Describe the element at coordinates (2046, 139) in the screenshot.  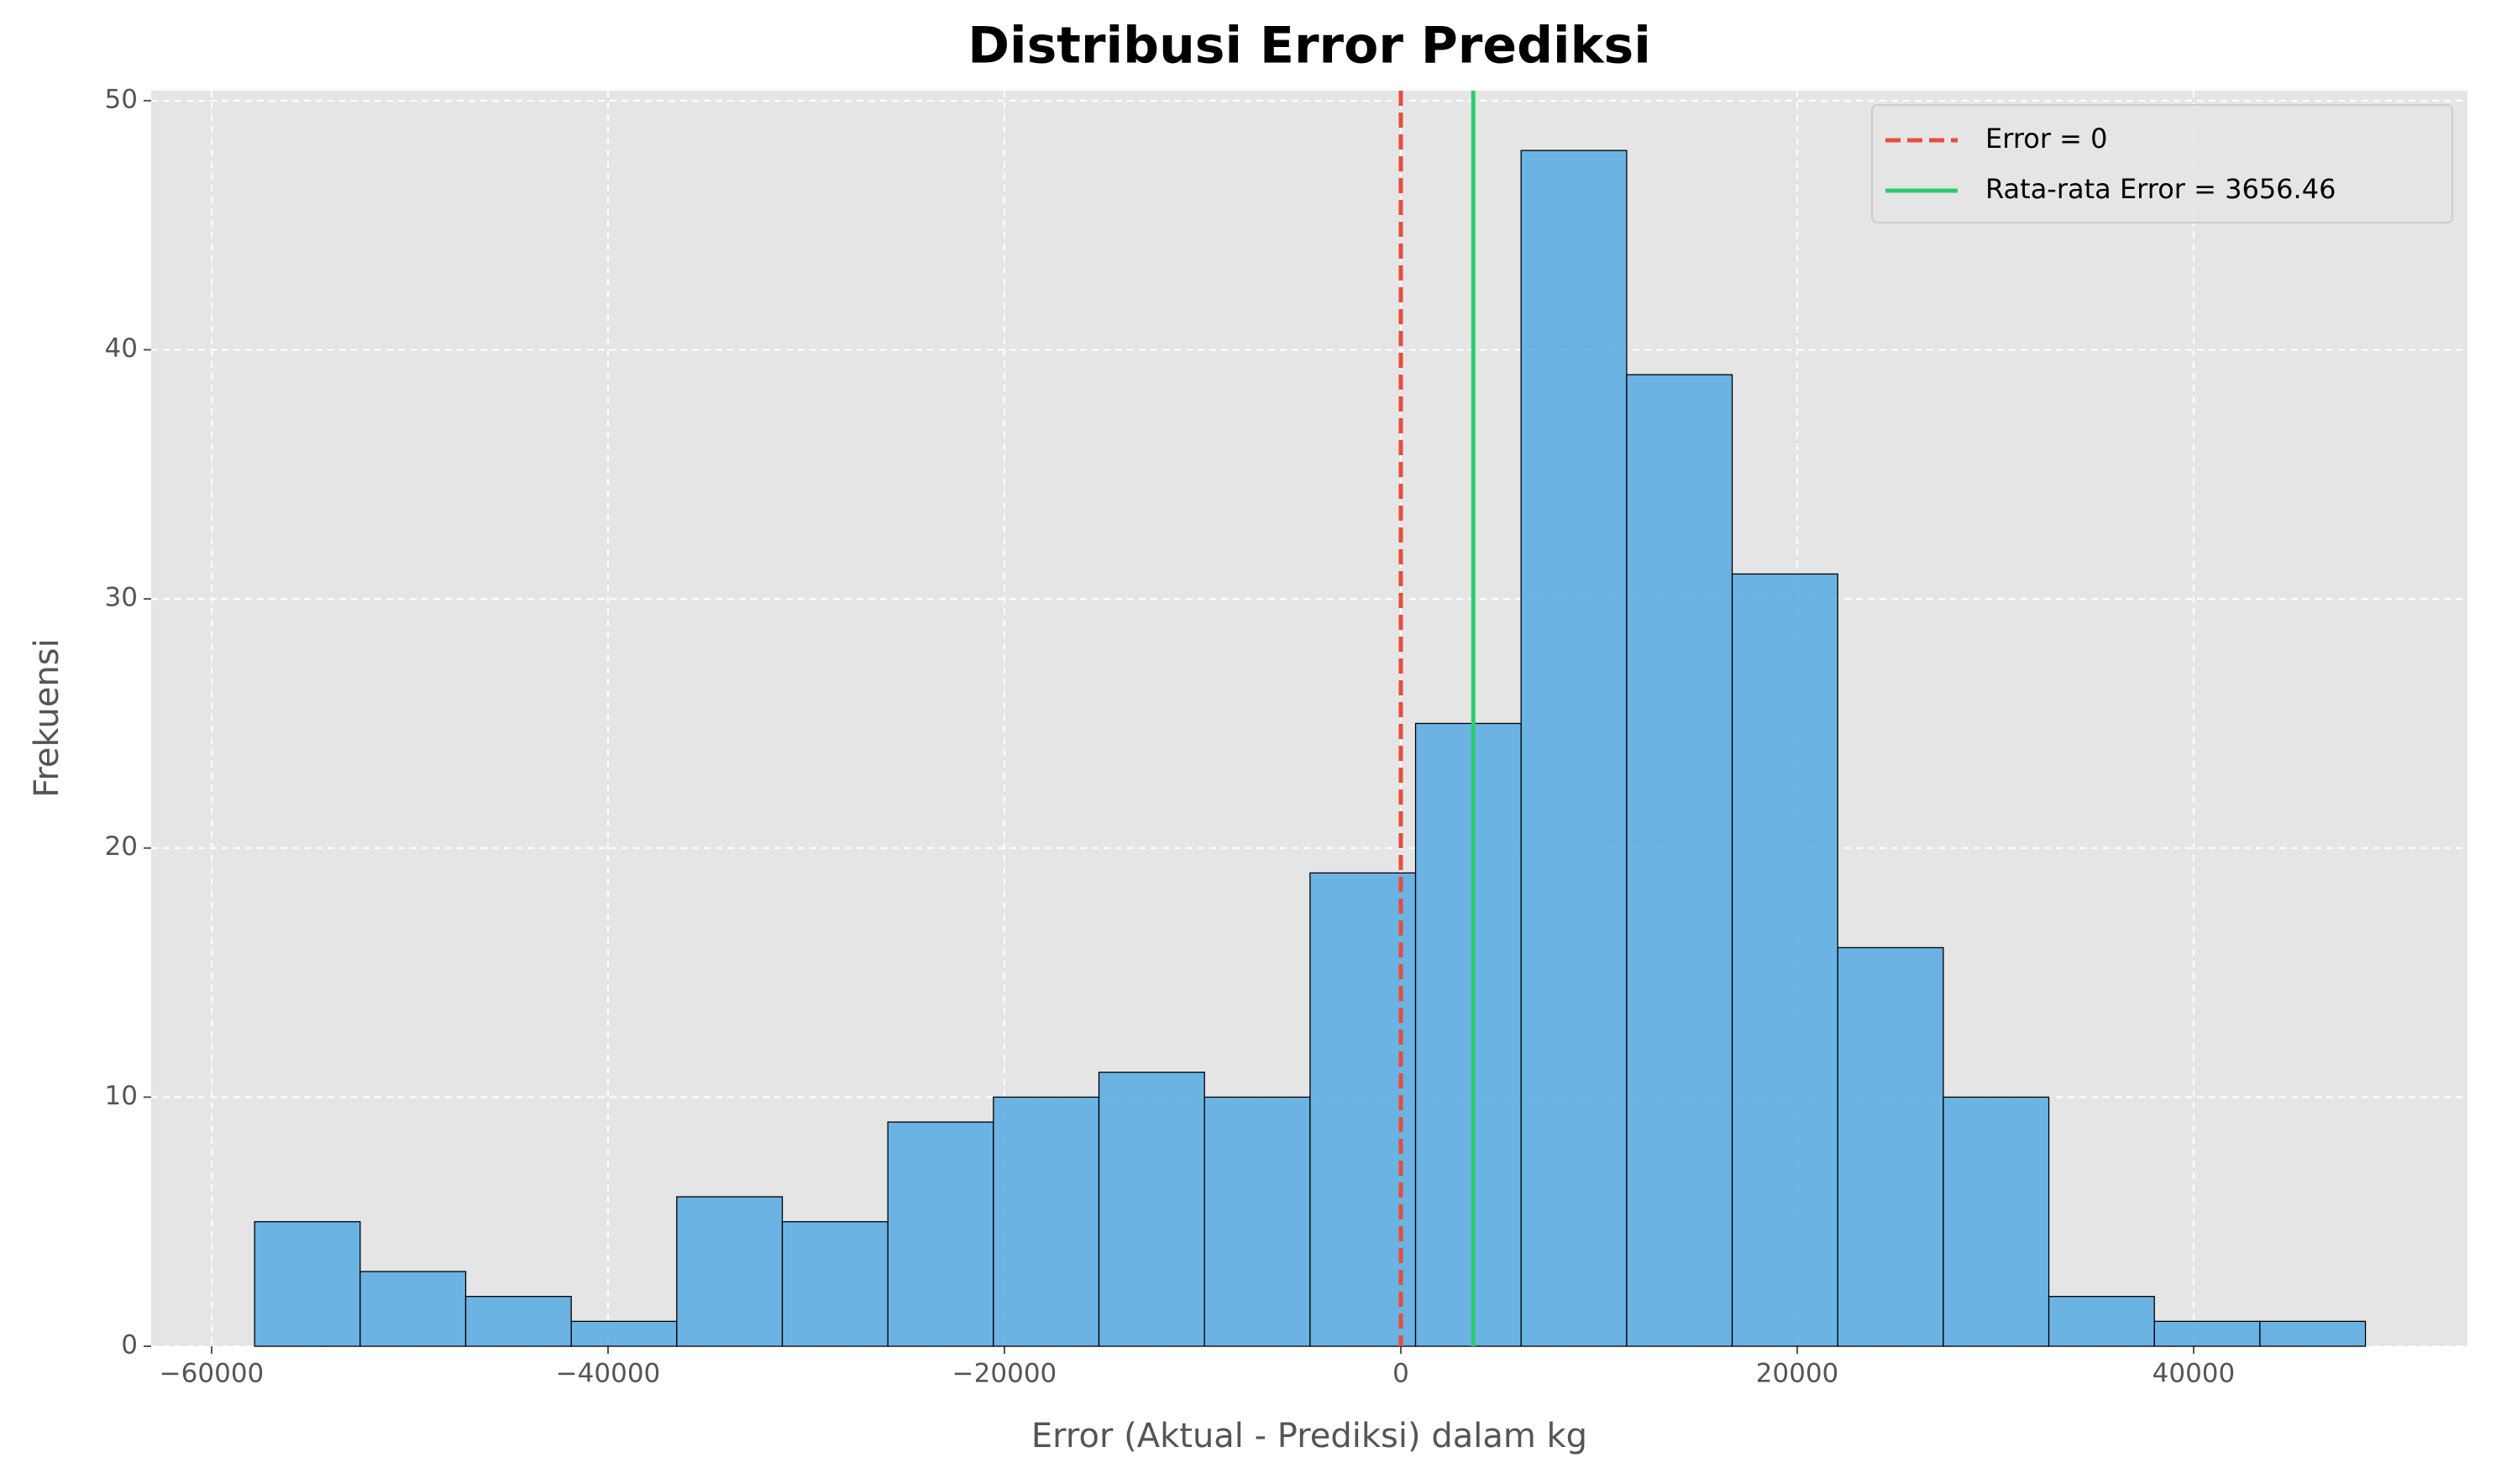
I see `legend-label: Error = 0` at that location.